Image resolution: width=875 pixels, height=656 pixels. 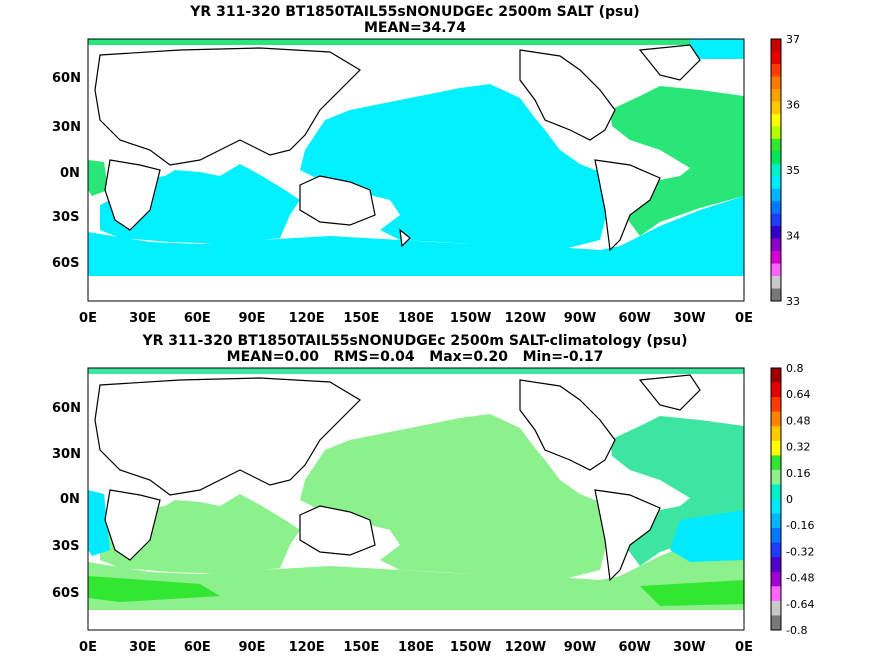 I want to click on colorbar-label: 36, so click(x=793, y=105).